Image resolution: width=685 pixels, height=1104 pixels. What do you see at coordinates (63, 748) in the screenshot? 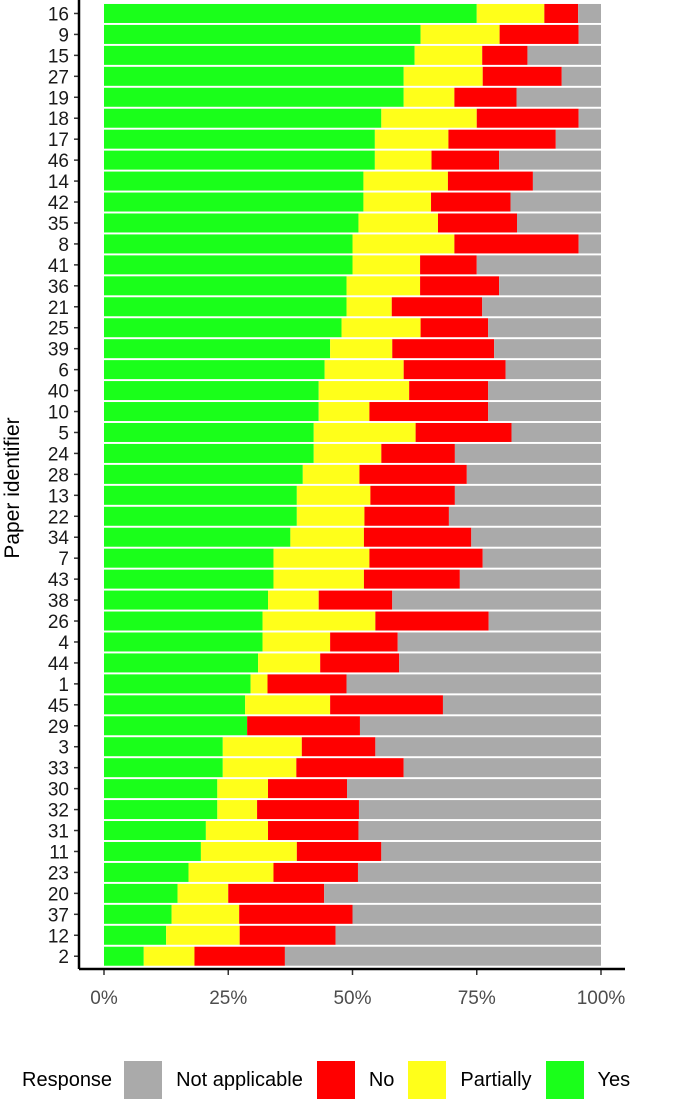
I see `y-tick-label: 3` at bounding box center [63, 748].